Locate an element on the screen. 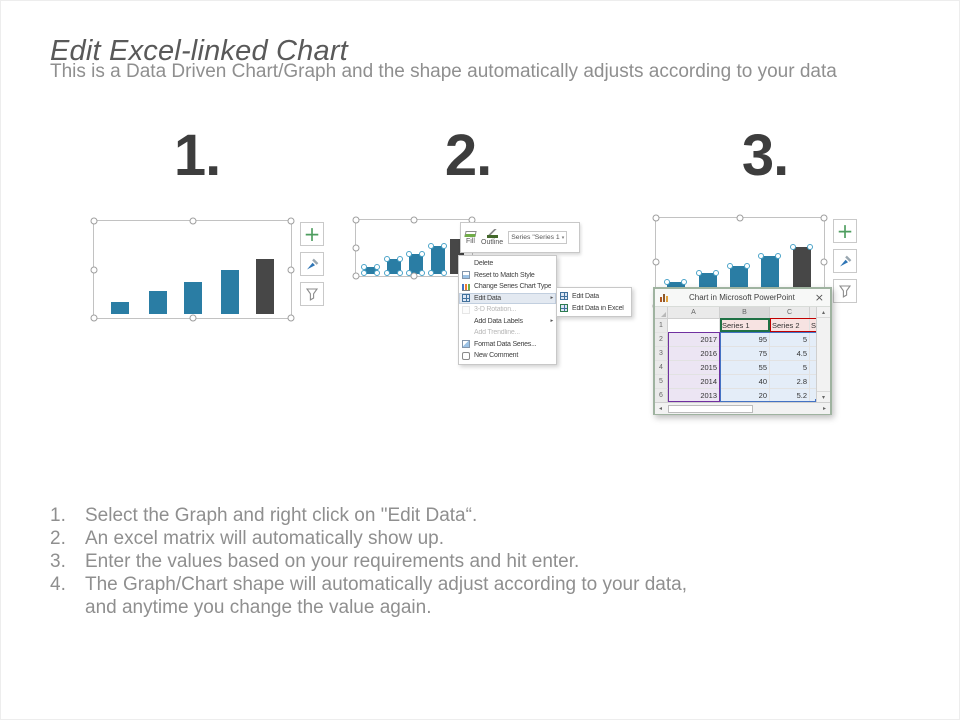 This screenshot has width=960, height=720. menu-item-edit-data-in-excel: Edit Data in Excel is located at coordinates (594, 308).